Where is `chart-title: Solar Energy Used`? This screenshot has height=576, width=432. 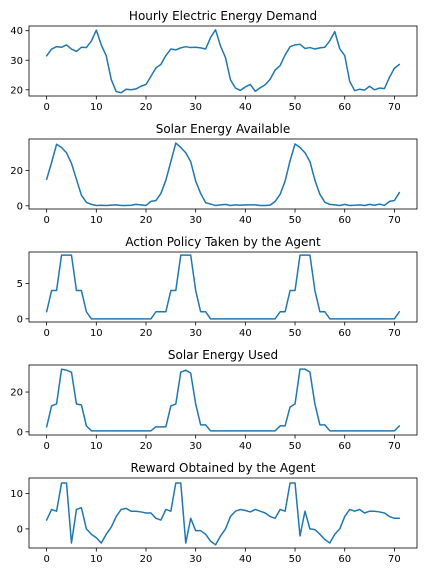 chart-title: Solar Energy Used is located at coordinates (223, 355).